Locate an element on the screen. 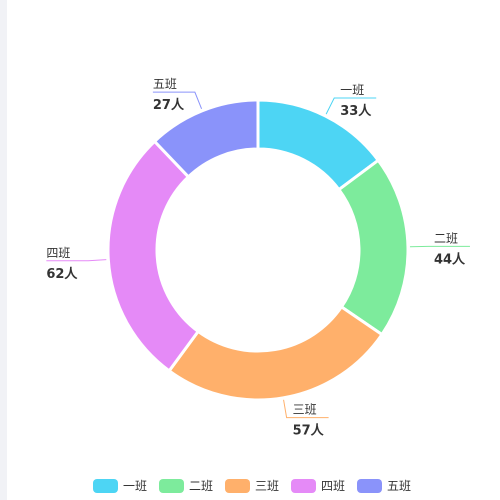 Image resolution: width=500 pixels, height=500 pixels. slice-label-value-5: 27人 is located at coordinates (169, 105).